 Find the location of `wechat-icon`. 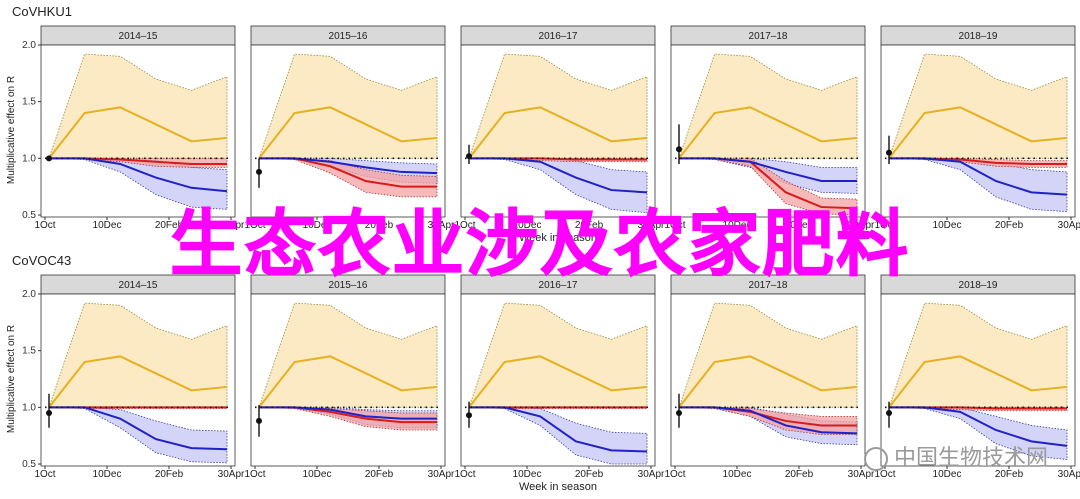

wechat-icon is located at coordinates (875, 459).